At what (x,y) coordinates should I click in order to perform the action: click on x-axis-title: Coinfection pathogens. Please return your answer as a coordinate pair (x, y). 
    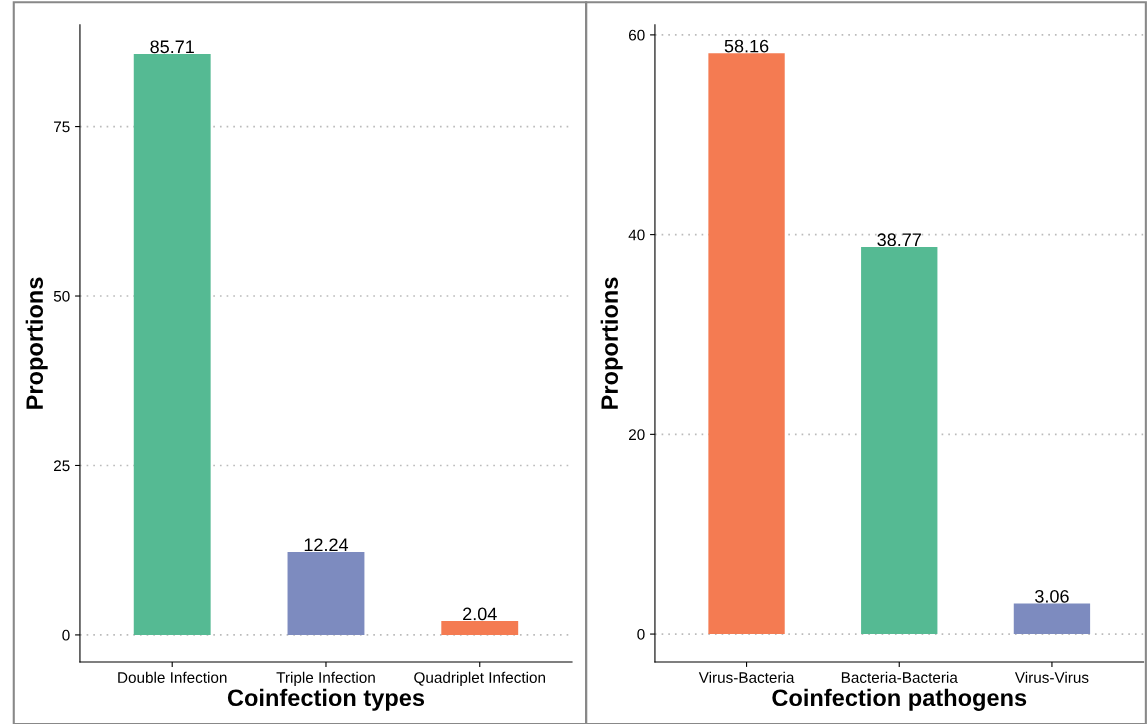
    Looking at the image, I should click on (899, 699).